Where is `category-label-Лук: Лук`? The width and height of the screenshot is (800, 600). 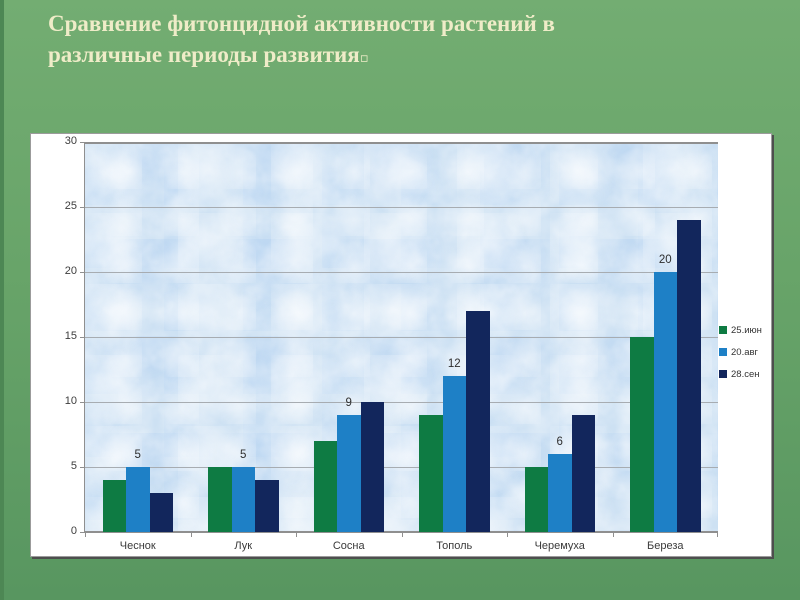
category-label-Лук: Лук is located at coordinates (243, 546).